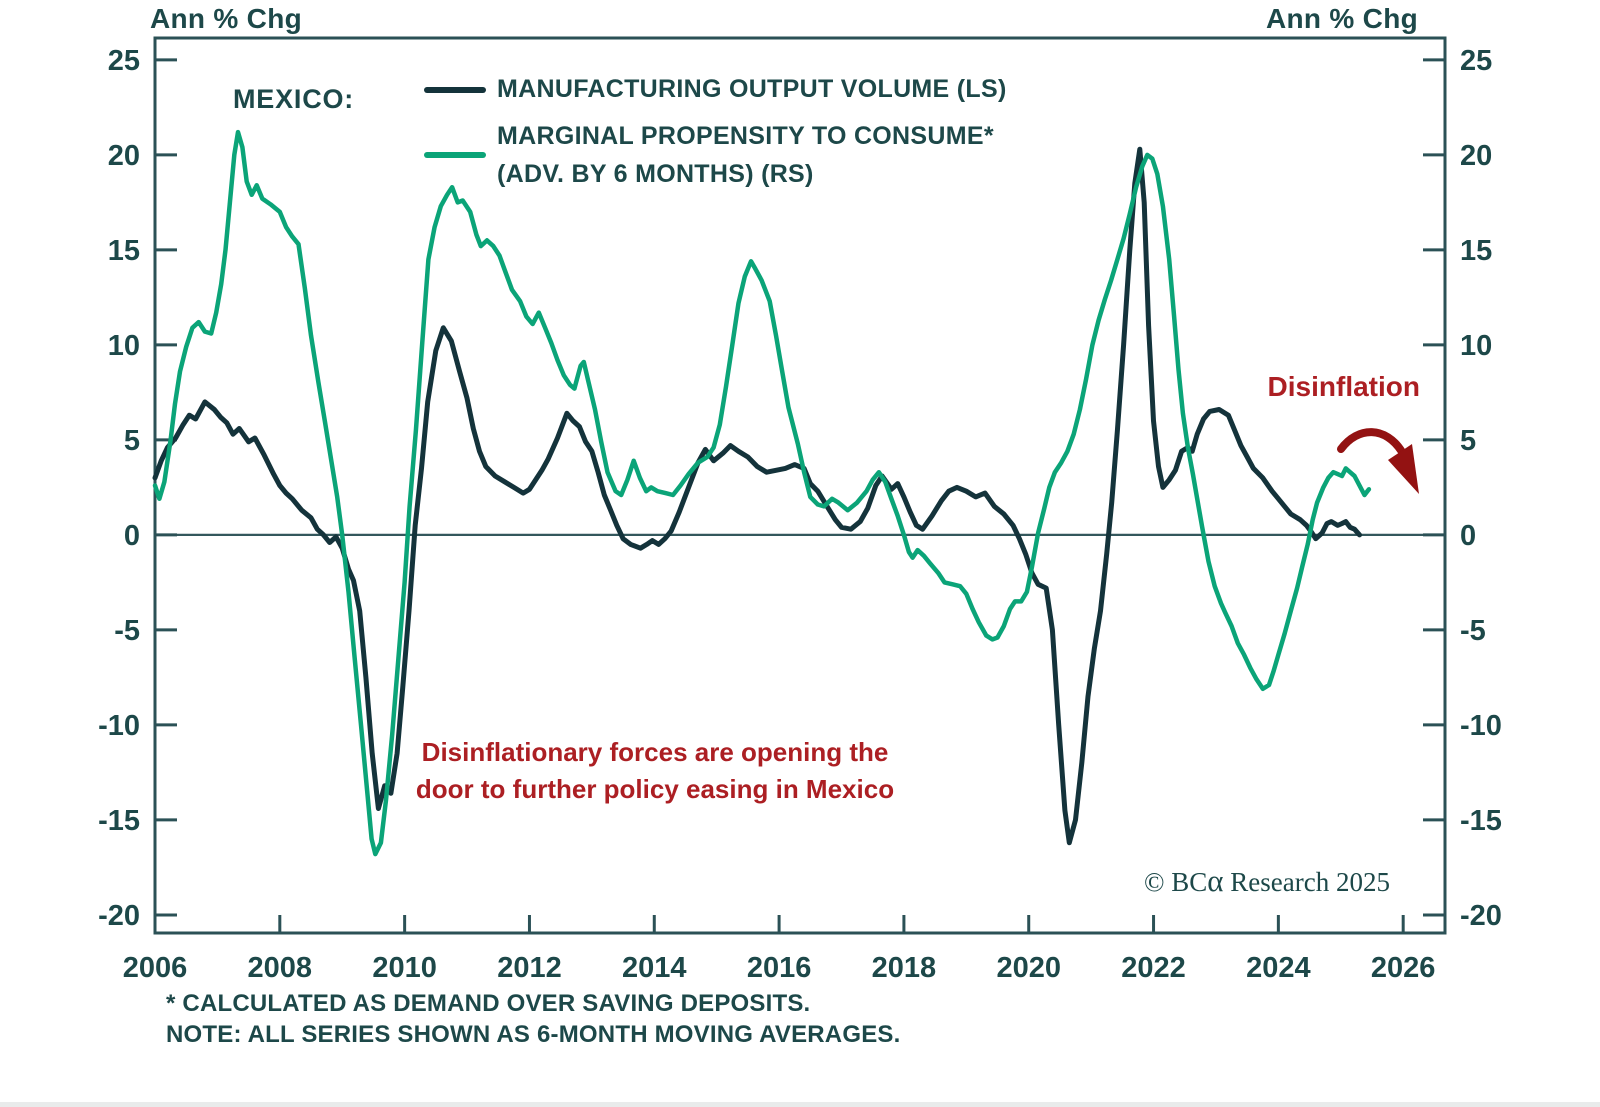 The width and height of the screenshot is (1600, 1107). I want to click on y-tick-label-left: -5, so click(127, 631).